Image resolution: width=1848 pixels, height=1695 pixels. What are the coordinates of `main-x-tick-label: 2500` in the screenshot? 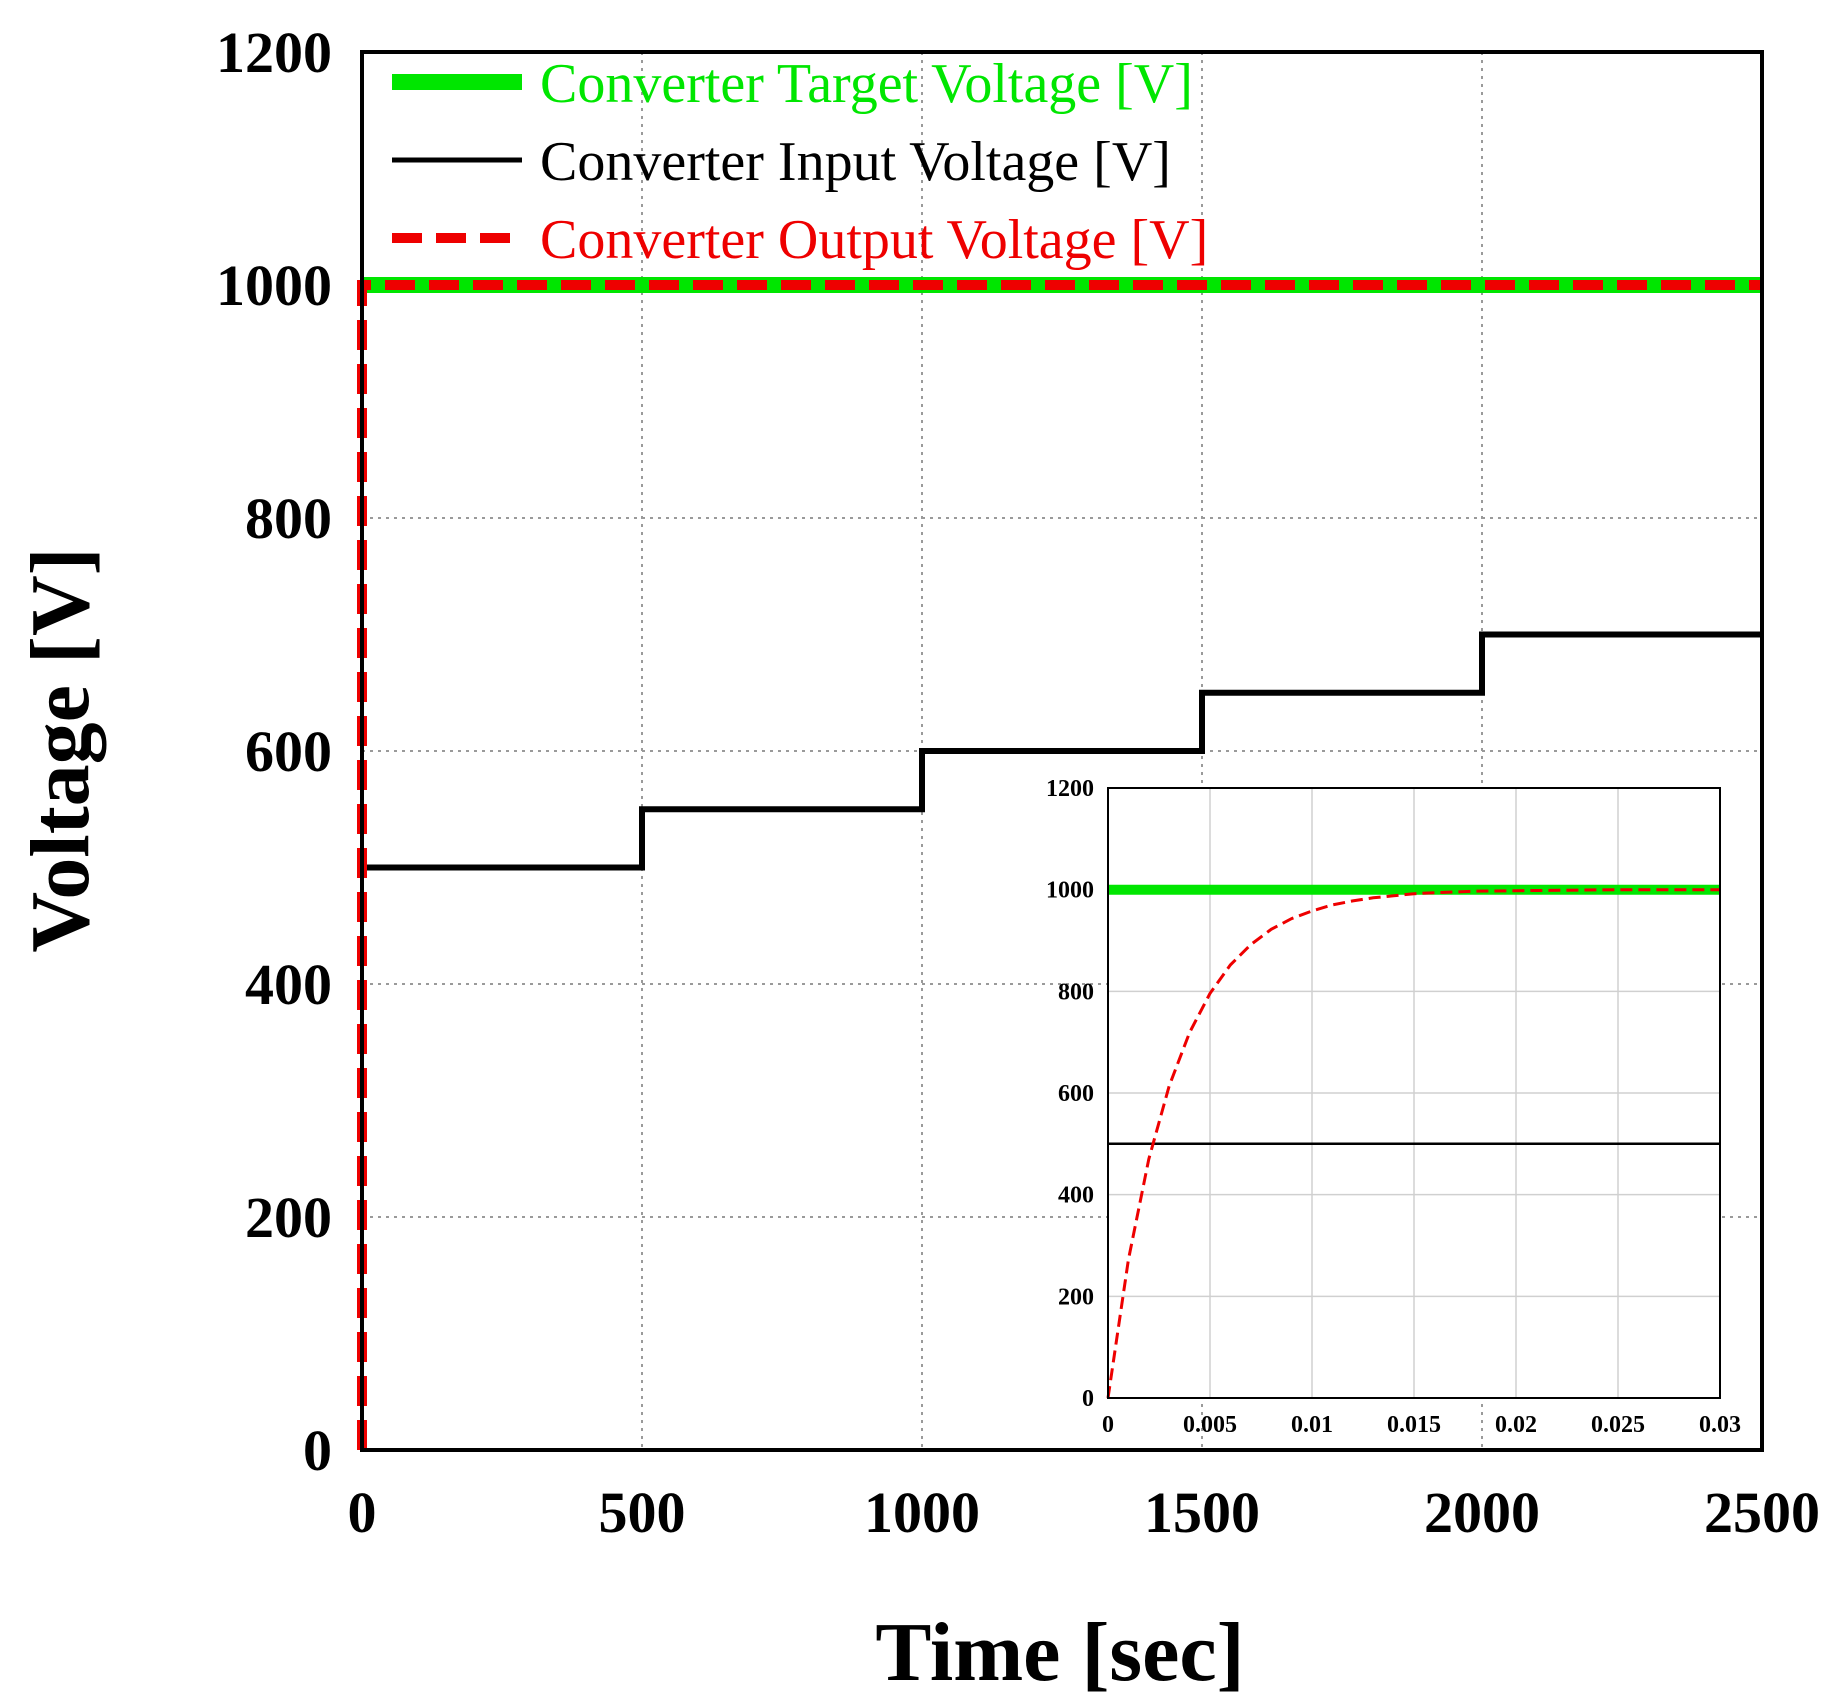 It's located at (1762, 1512).